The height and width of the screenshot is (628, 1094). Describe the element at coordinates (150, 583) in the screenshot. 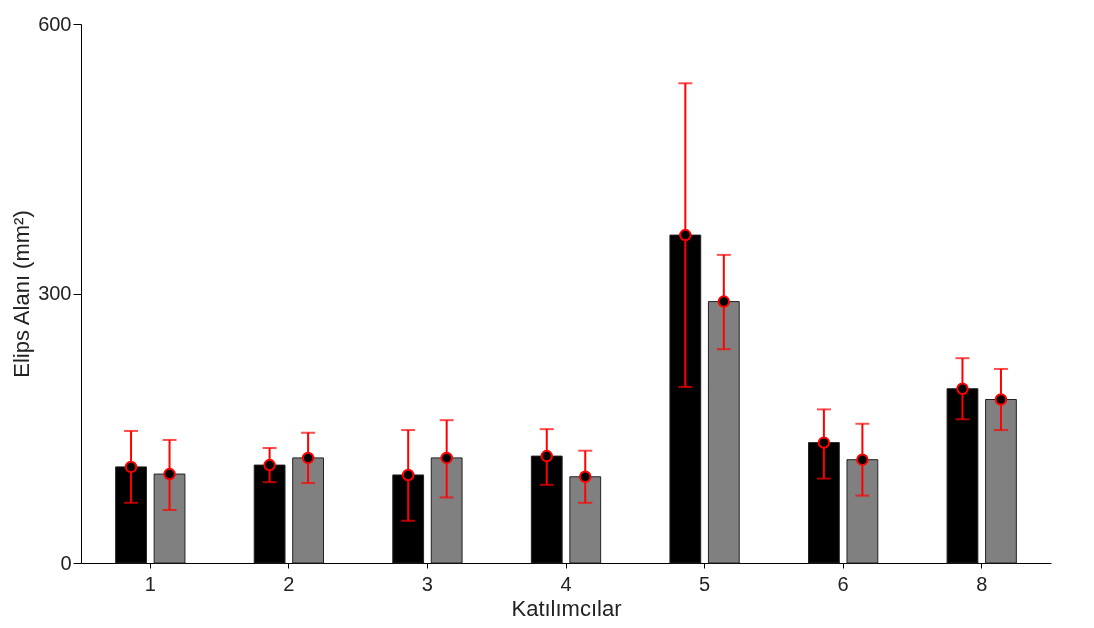

I see `x-tick-label: 1` at that location.